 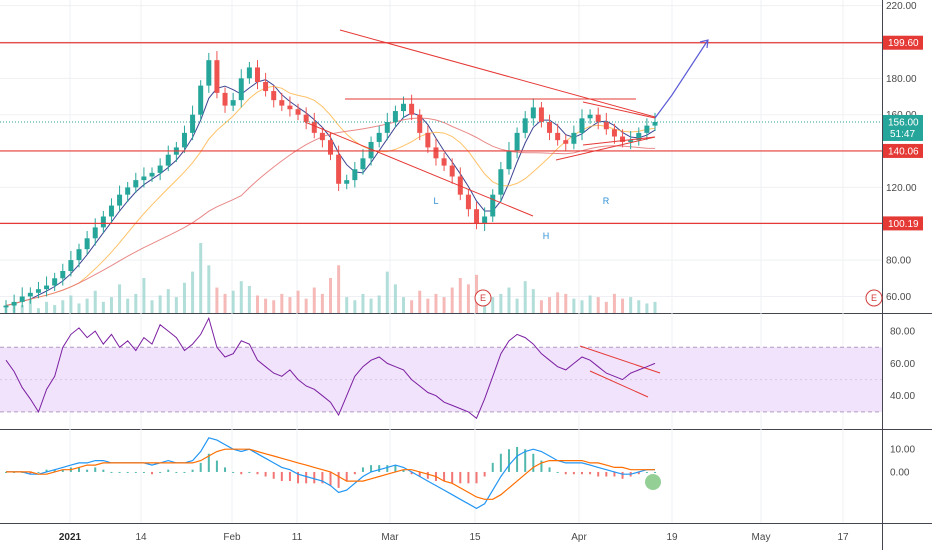 What do you see at coordinates (330, 467) in the screenshot?
I see `macd-histogram` at bounding box center [330, 467].